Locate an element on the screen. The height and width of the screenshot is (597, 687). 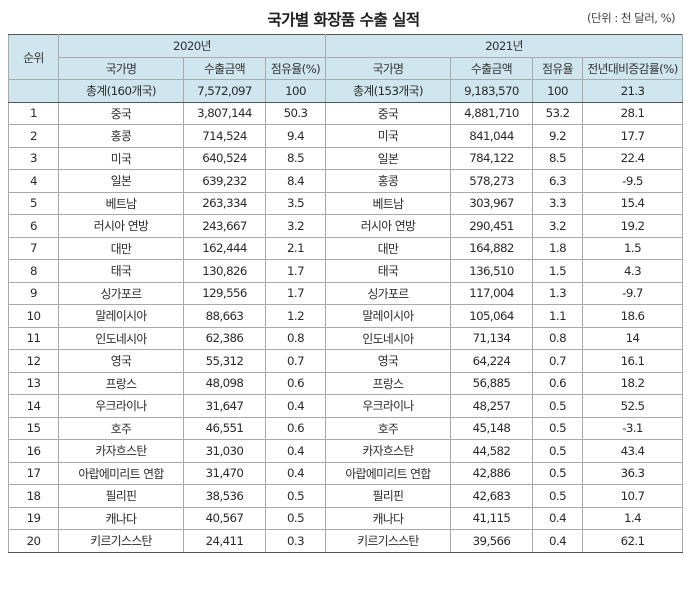
amount-2021-cell: 290,451 is located at coordinates (491, 226).